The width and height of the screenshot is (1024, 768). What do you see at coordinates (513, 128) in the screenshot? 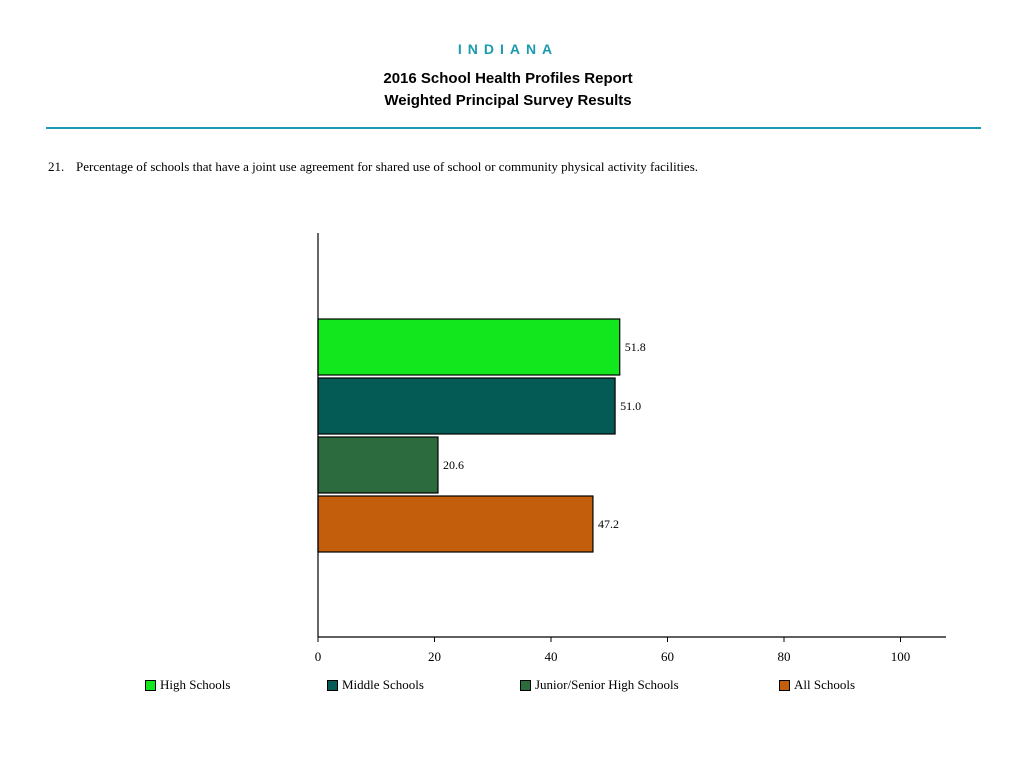
I see `header-divider` at bounding box center [513, 128].